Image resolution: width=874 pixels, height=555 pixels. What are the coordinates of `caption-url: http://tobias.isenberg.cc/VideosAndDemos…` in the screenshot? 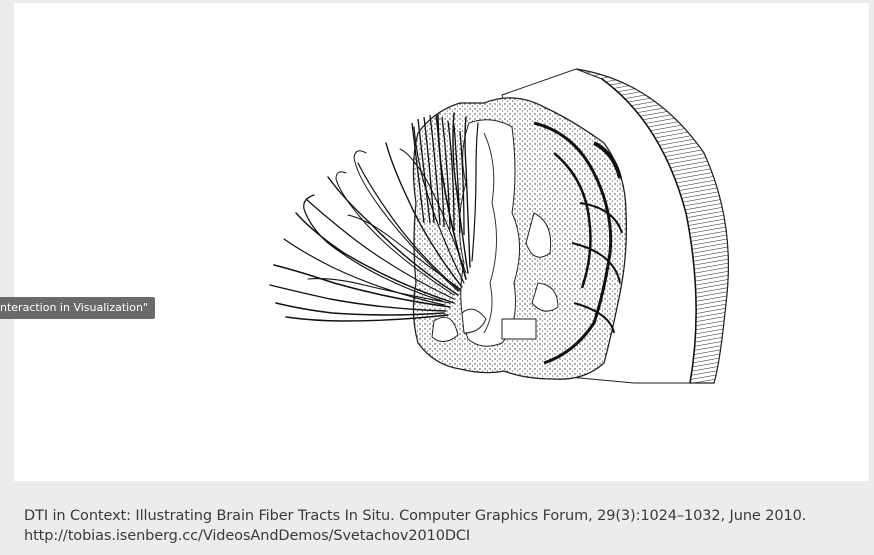 It's located at (247, 536).